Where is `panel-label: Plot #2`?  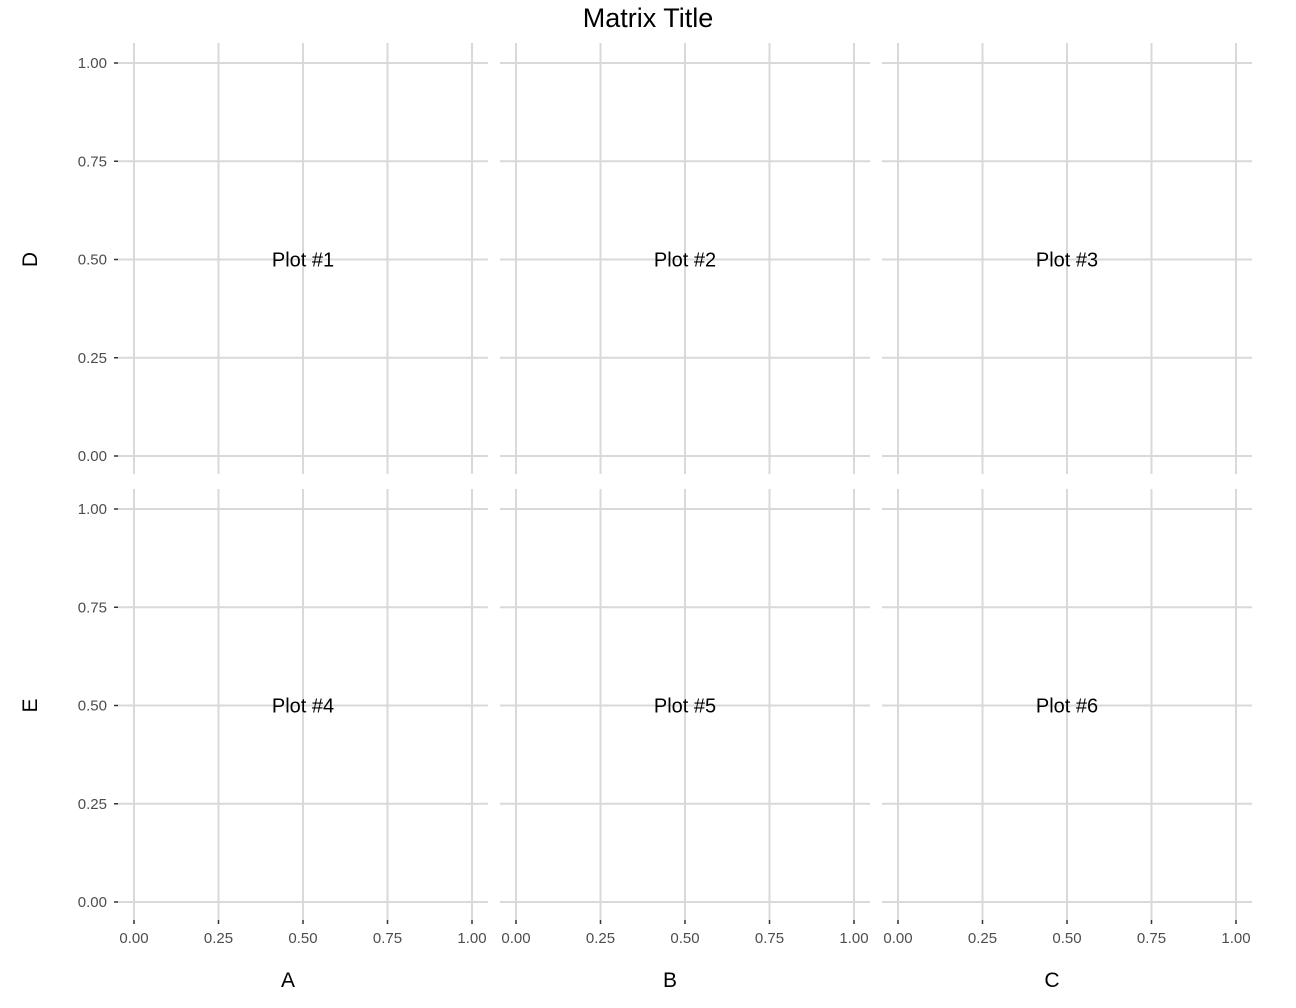
panel-label: Plot #2 is located at coordinates (685, 261).